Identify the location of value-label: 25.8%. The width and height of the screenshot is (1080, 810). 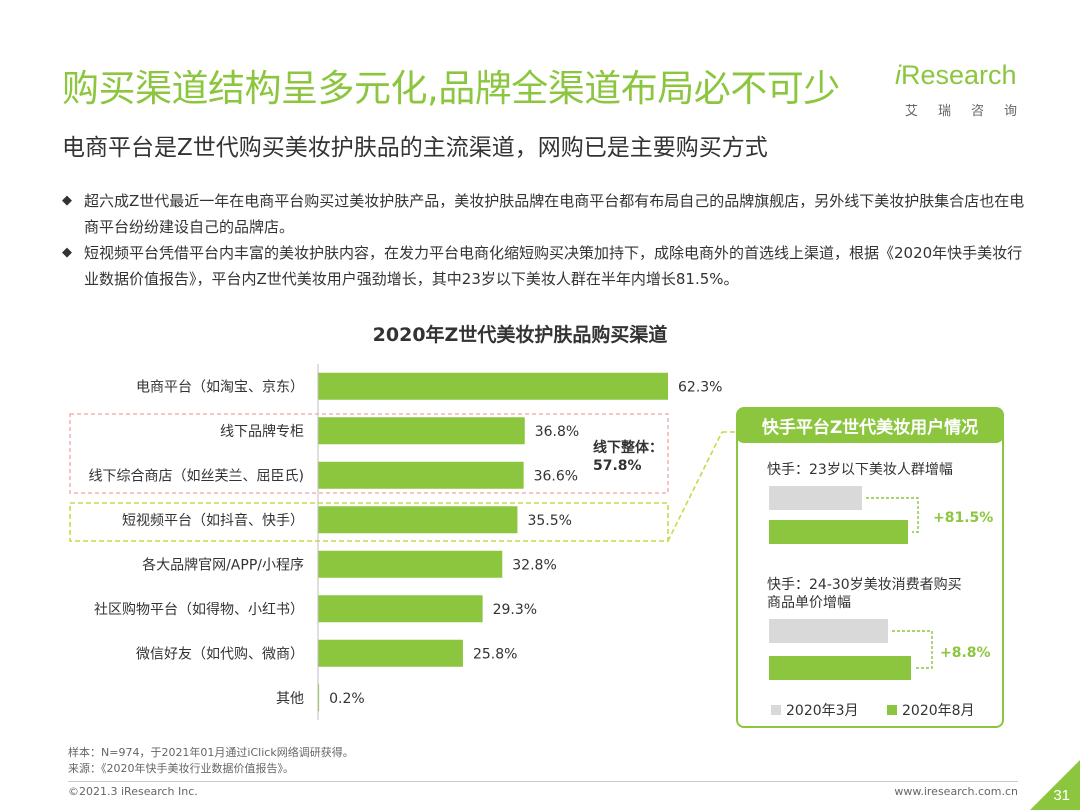
(495, 654).